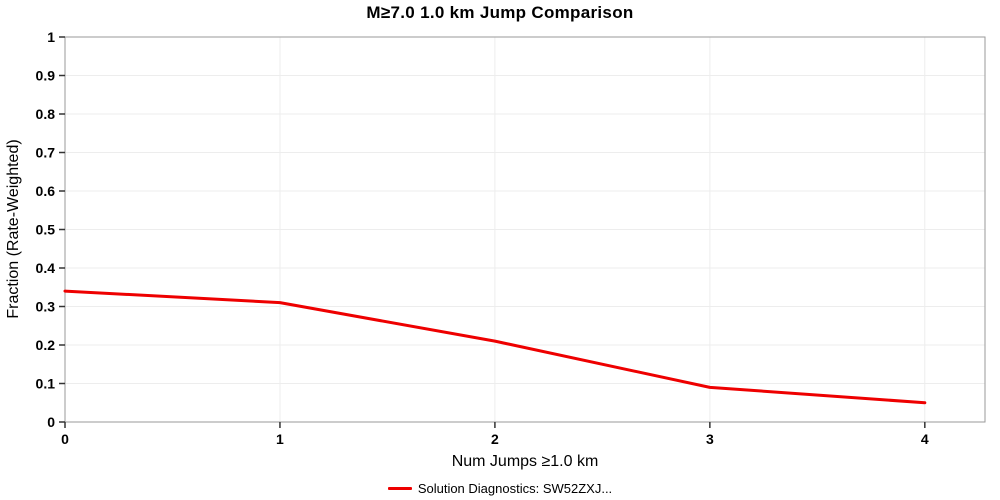 The height and width of the screenshot is (500, 1000). What do you see at coordinates (399, 488) in the screenshot?
I see `legend-line-swatch` at bounding box center [399, 488].